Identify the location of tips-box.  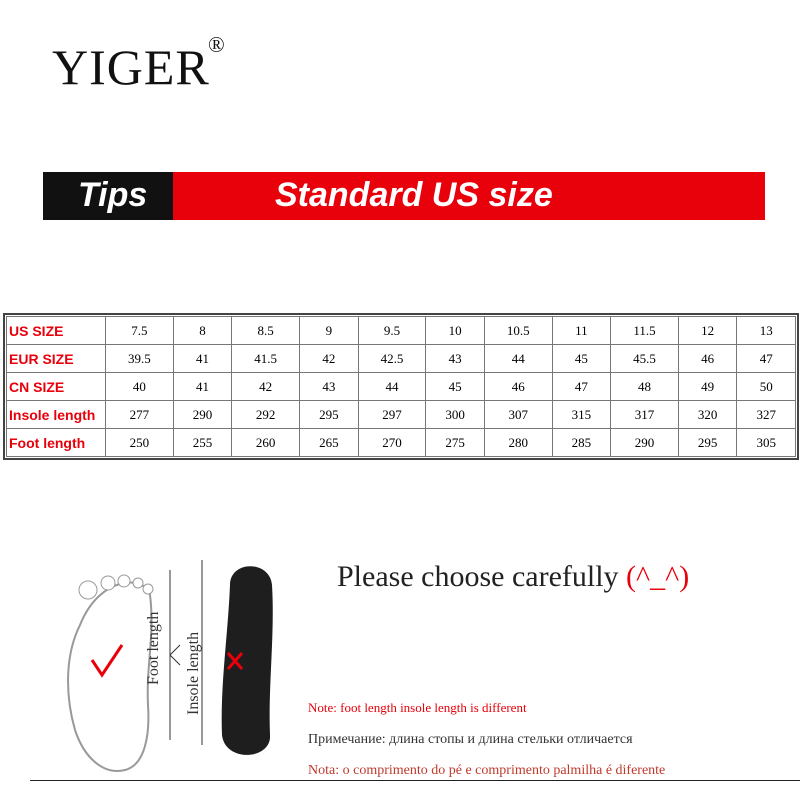
(108, 196).